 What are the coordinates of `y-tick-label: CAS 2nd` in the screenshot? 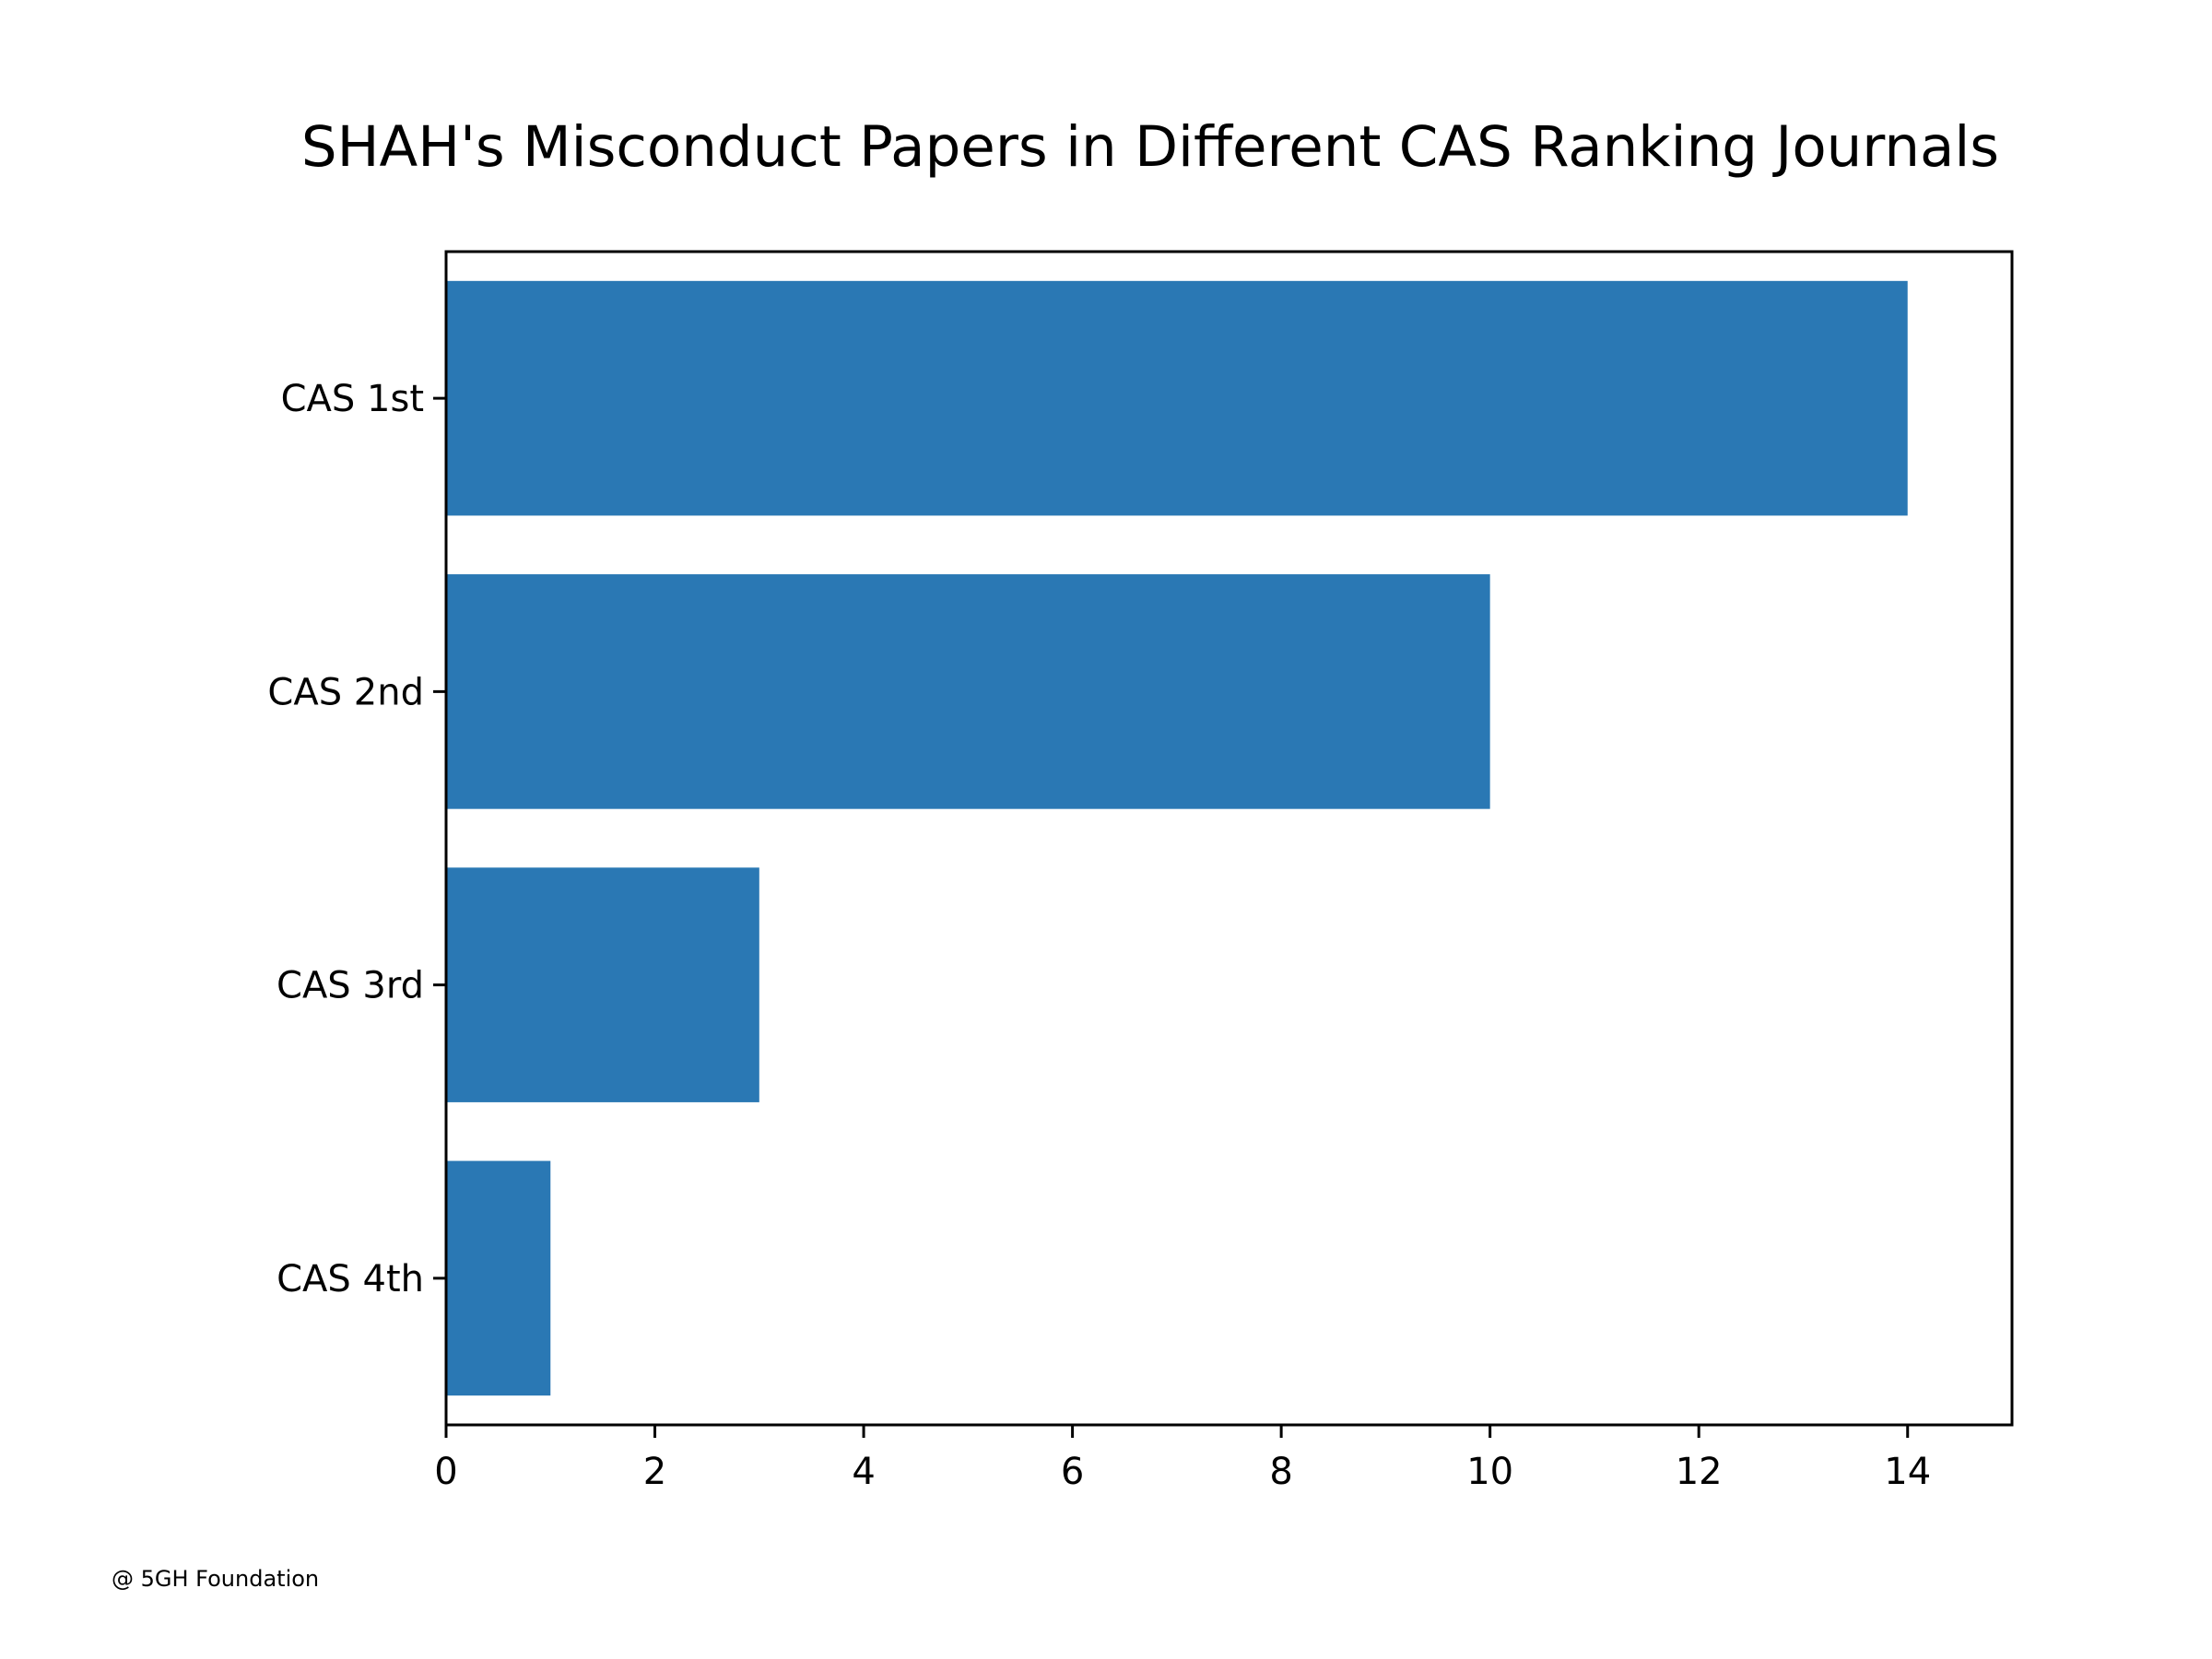 It's located at (345, 692).